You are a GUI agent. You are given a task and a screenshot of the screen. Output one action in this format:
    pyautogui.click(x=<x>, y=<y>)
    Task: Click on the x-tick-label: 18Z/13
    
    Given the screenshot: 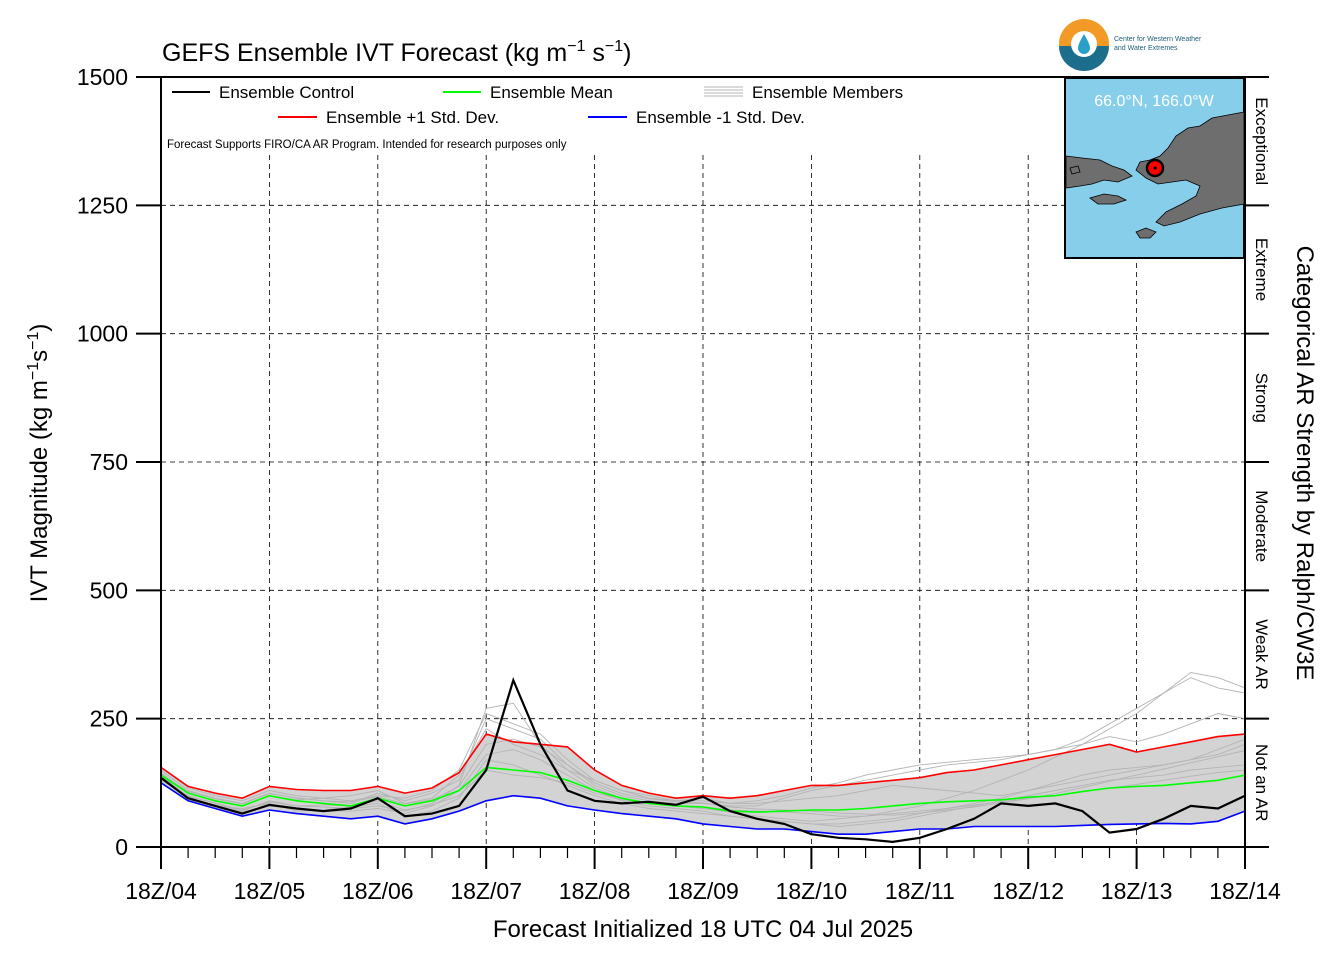 What is the action you would take?
    pyautogui.click(x=1137, y=891)
    